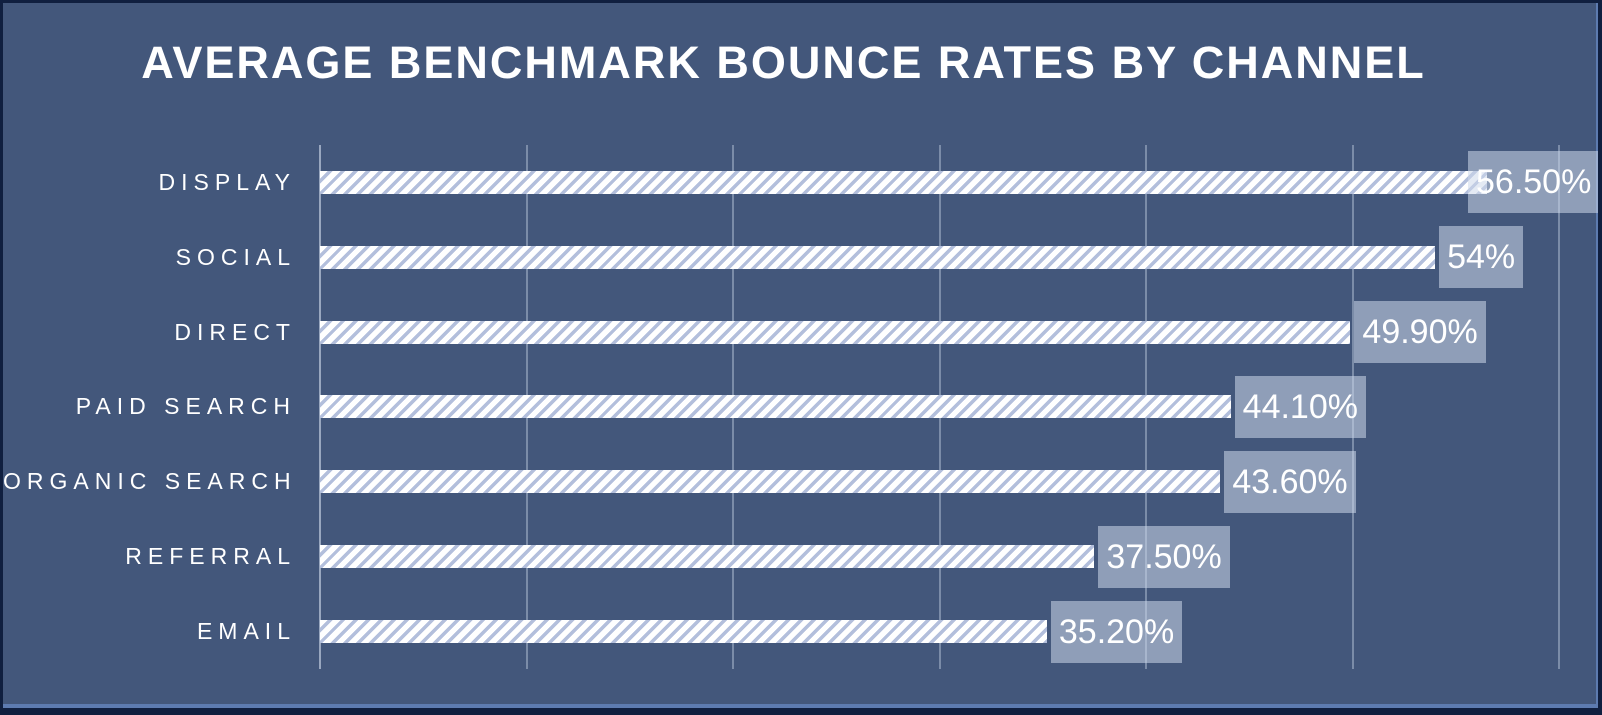 The height and width of the screenshot is (715, 1602). I want to click on bar-row: DISPLAY 56.50%, so click(878, 182).